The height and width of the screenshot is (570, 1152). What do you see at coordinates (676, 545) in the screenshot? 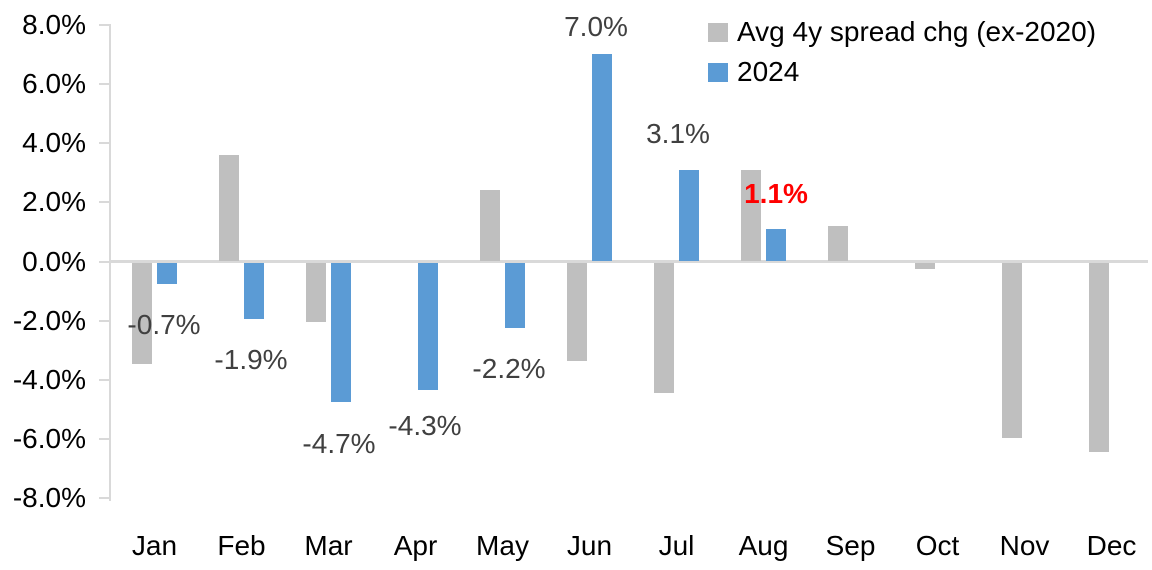
I see `x-tick-label: Jul` at bounding box center [676, 545].